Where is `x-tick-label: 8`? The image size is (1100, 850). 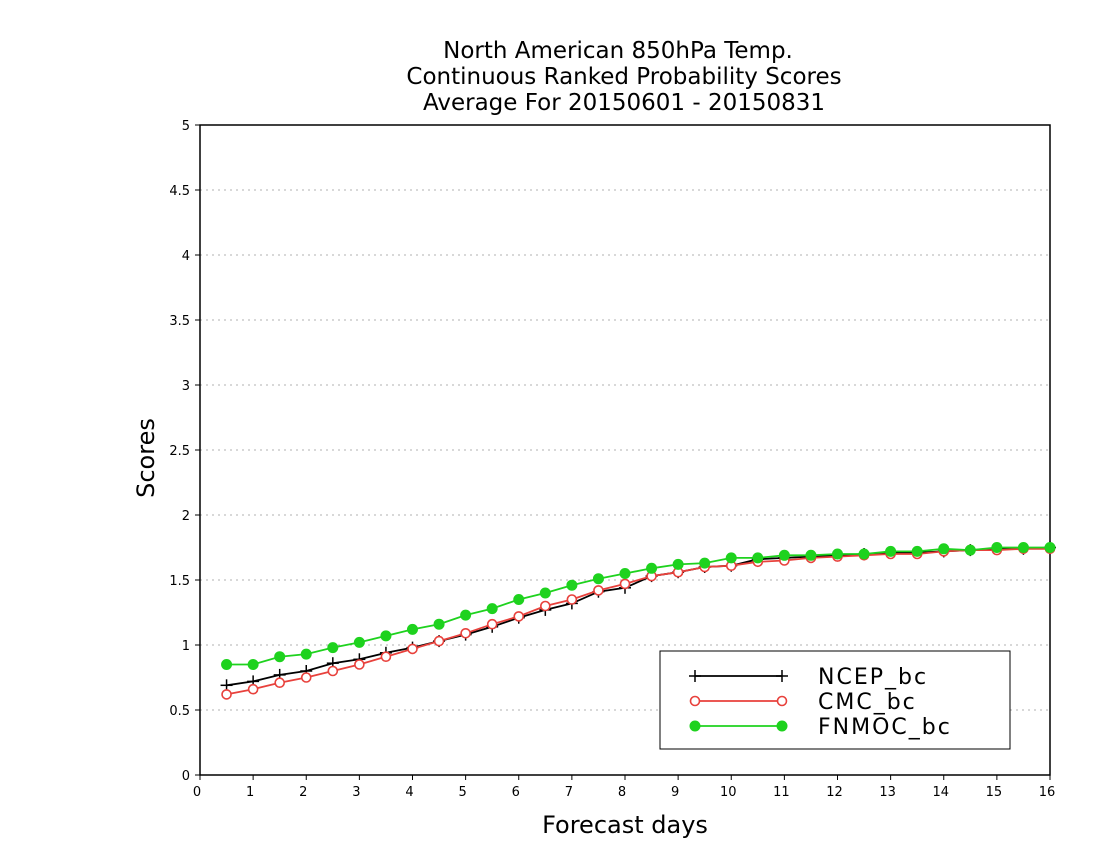 x-tick-label: 8 is located at coordinates (622, 792).